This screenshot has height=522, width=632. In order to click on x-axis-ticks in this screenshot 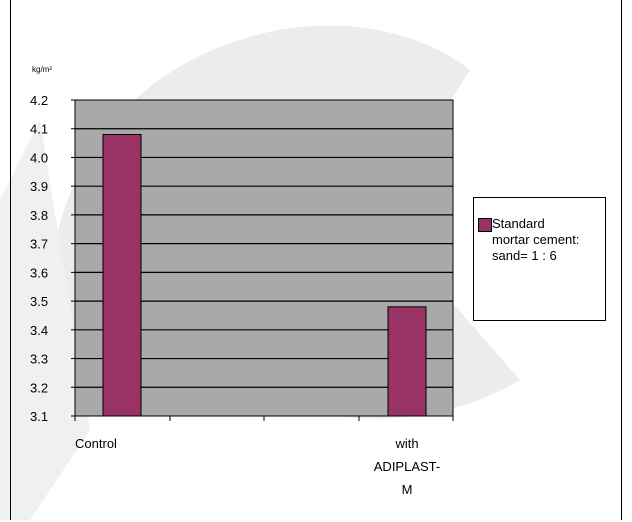, I will do `click(264, 418)`.